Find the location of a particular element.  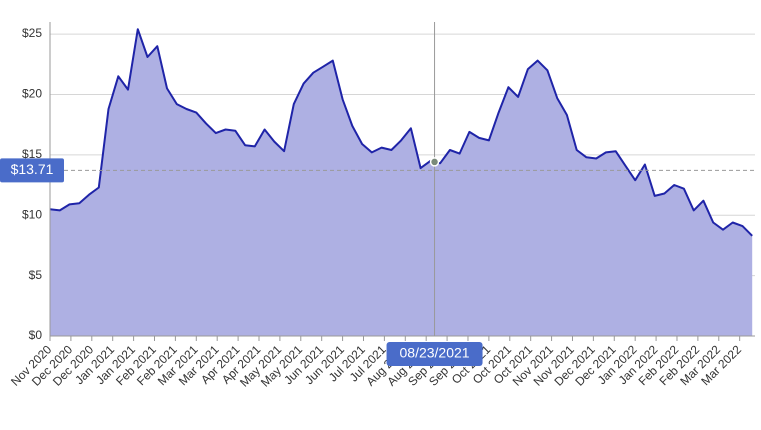

y-crosshair-label-box is located at coordinates (32, 170).